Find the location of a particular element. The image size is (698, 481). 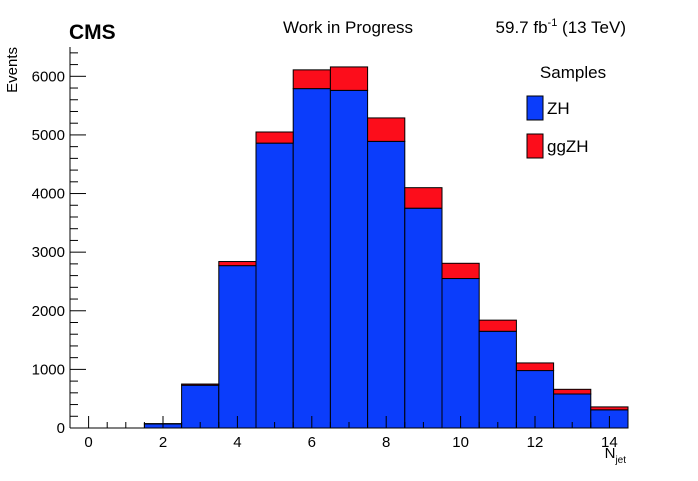

cms-label: CMS is located at coordinates (92, 32).